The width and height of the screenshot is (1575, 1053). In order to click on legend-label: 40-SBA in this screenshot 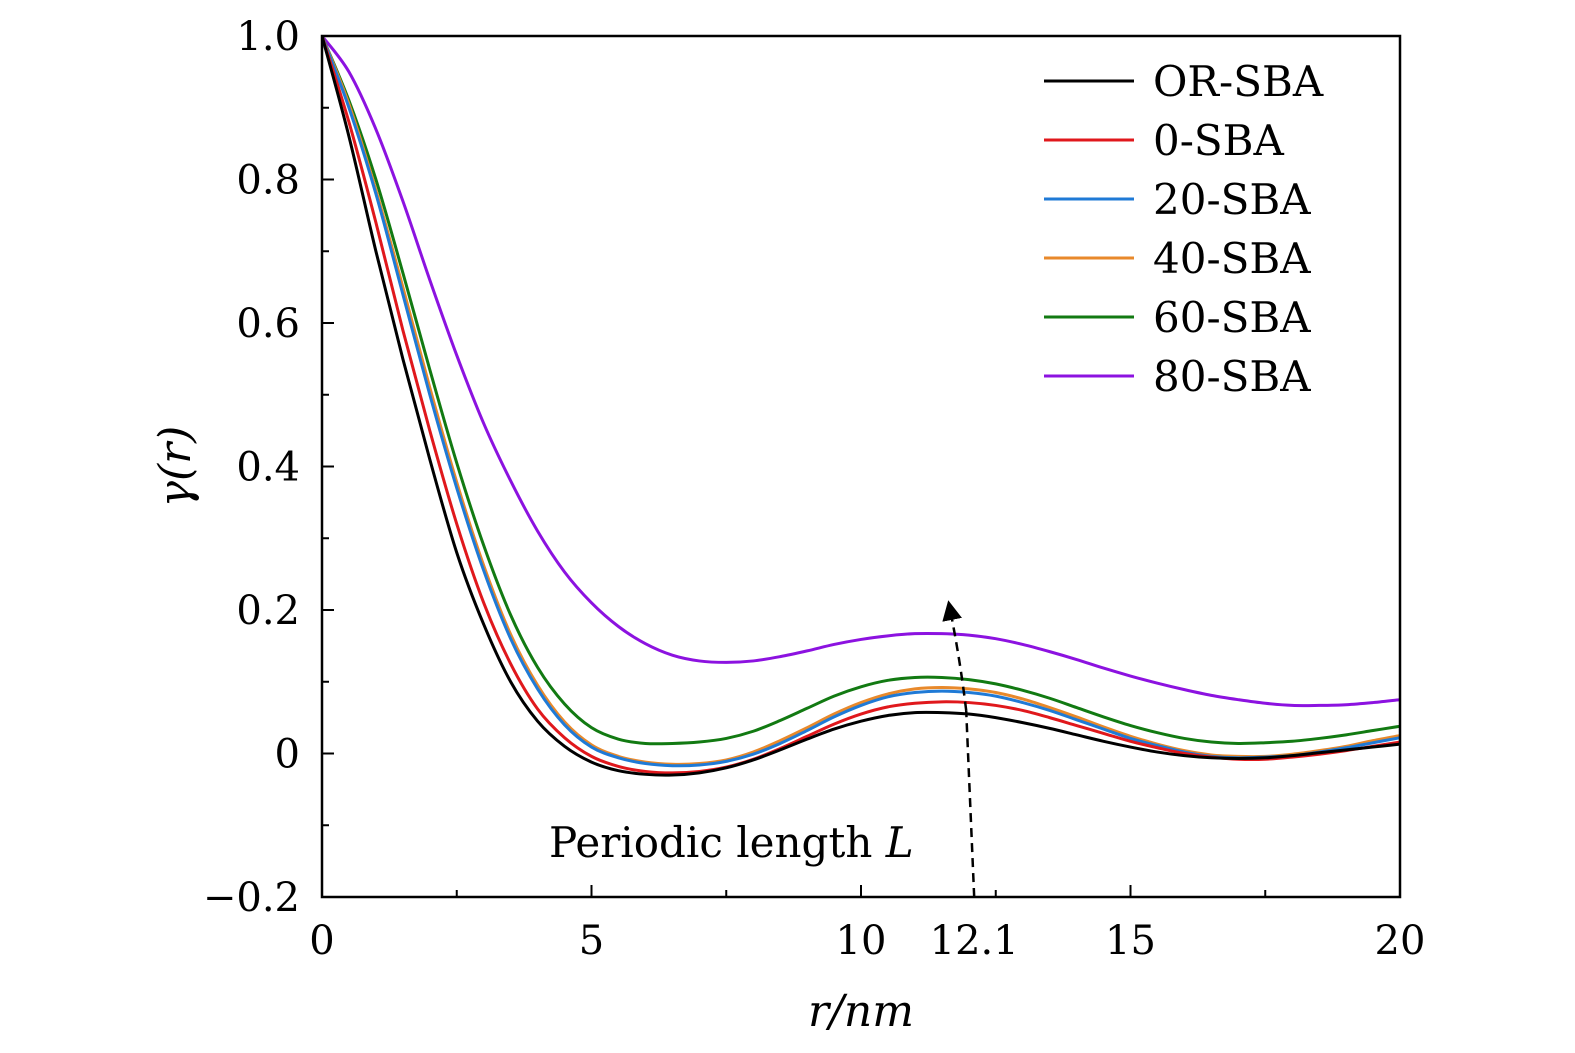, I will do `click(1232, 258)`.